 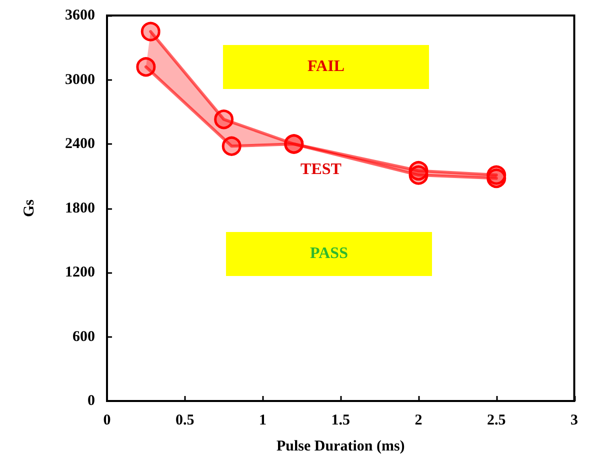 What do you see at coordinates (496, 420) in the screenshot?
I see `x-tick-label: 2.5` at bounding box center [496, 420].